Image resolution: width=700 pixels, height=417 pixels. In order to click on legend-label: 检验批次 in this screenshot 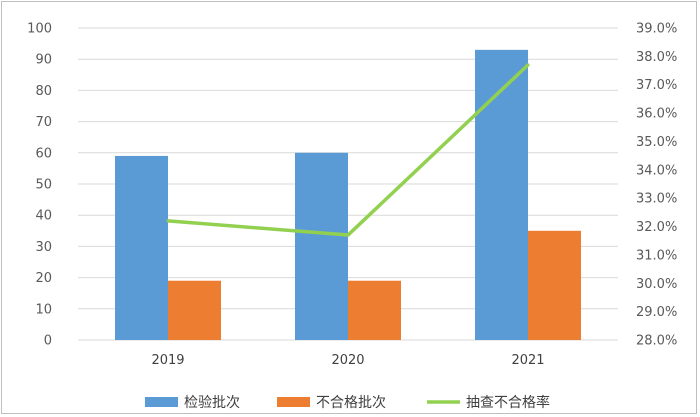, I will do `click(212, 403)`.